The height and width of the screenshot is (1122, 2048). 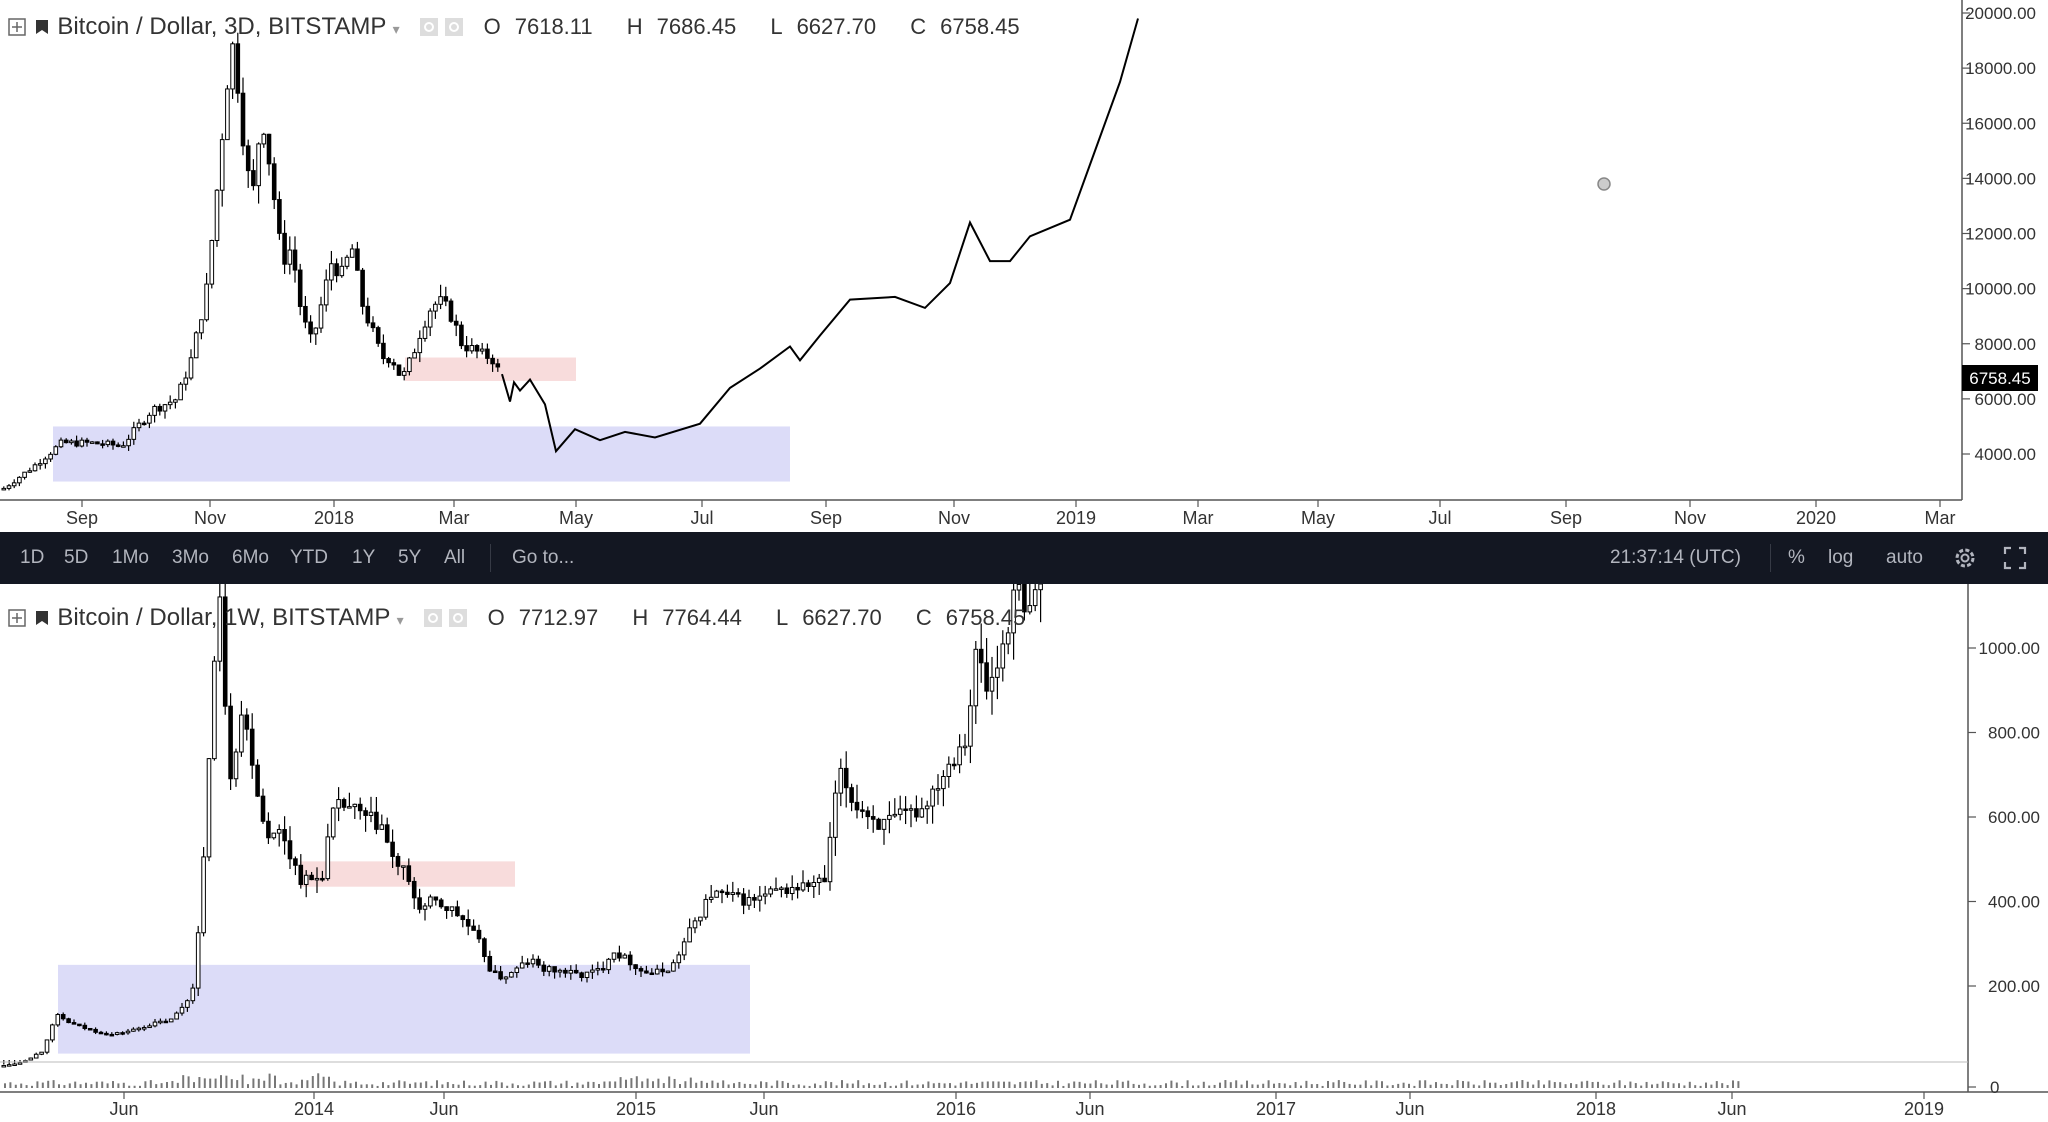 I want to click on range-button-ytd: YTD, so click(x=309, y=557).